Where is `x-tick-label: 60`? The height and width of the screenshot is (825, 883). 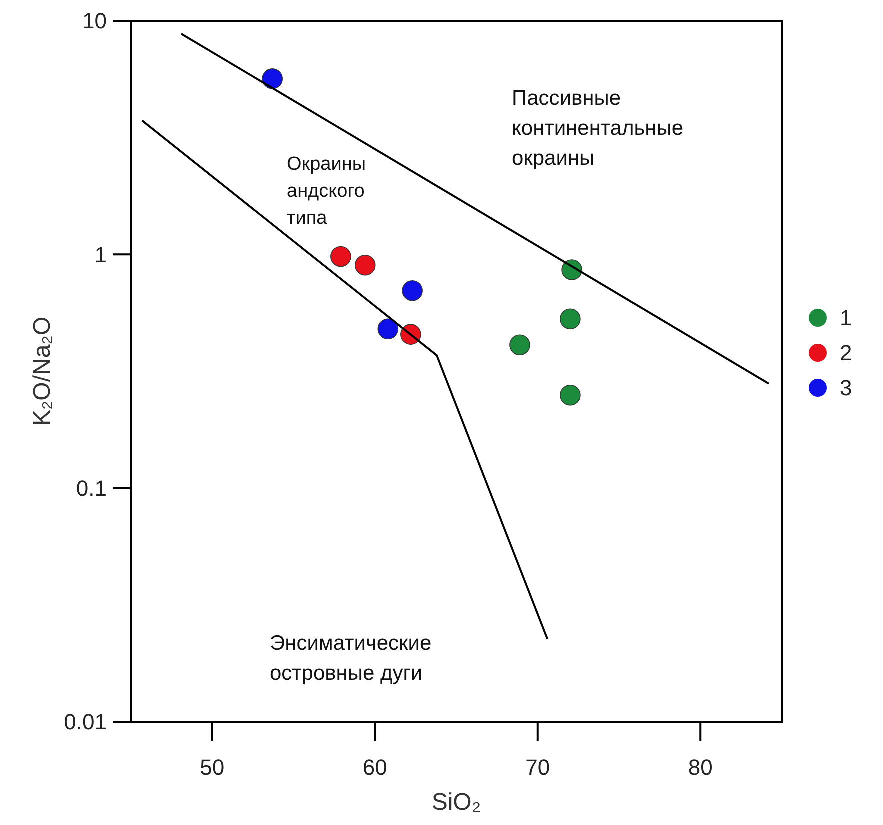
x-tick-label: 60 is located at coordinates (375, 767).